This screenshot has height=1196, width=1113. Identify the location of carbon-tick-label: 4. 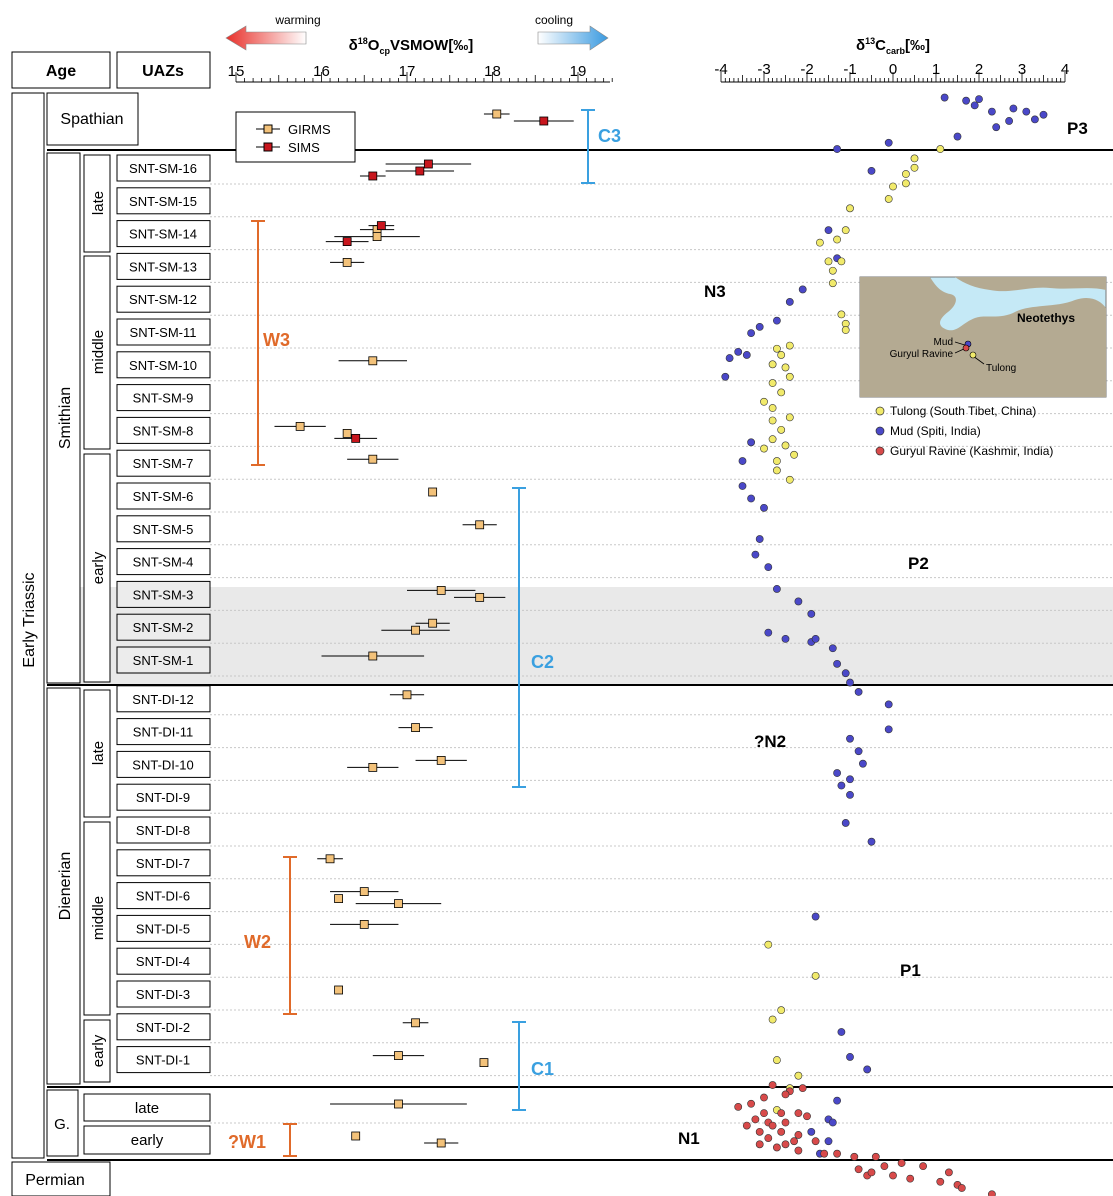
(1065, 69).